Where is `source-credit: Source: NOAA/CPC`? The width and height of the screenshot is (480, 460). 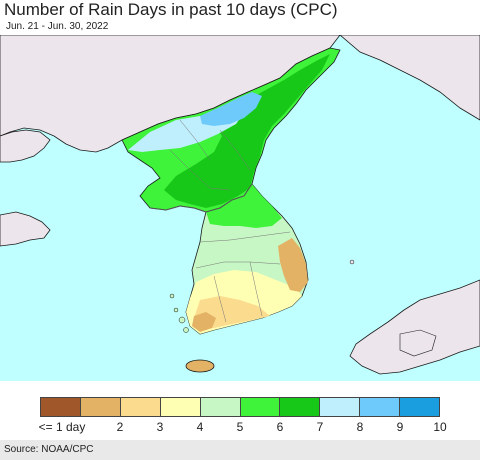 source-credit: Source: NOAA/CPC is located at coordinates (49, 449).